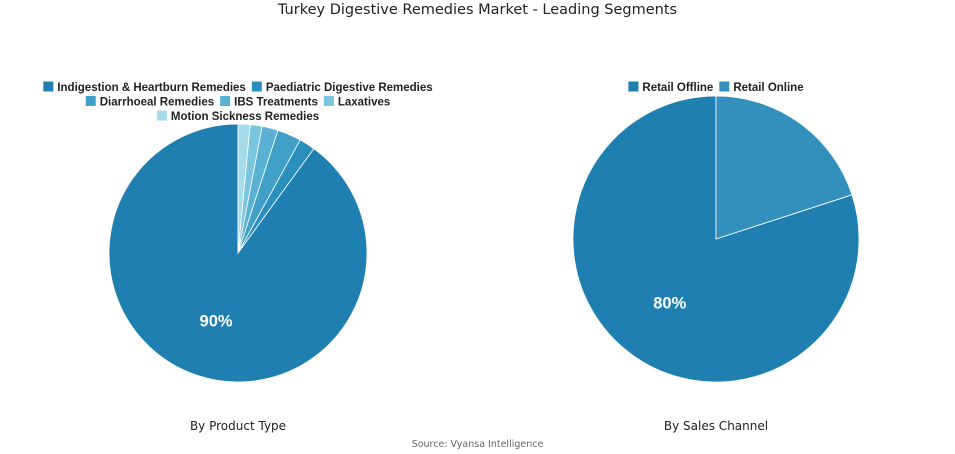 The image size is (955, 454). What do you see at coordinates (151, 88) in the screenshot?
I see `legend-label: Indigestion & Heartburn Remedies` at bounding box center [151, 88].